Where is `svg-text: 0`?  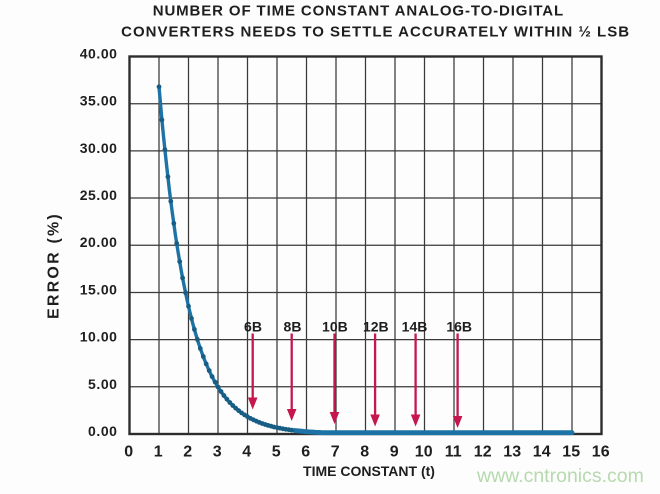 svg-text: 0 is located at coordinates (128, 452).